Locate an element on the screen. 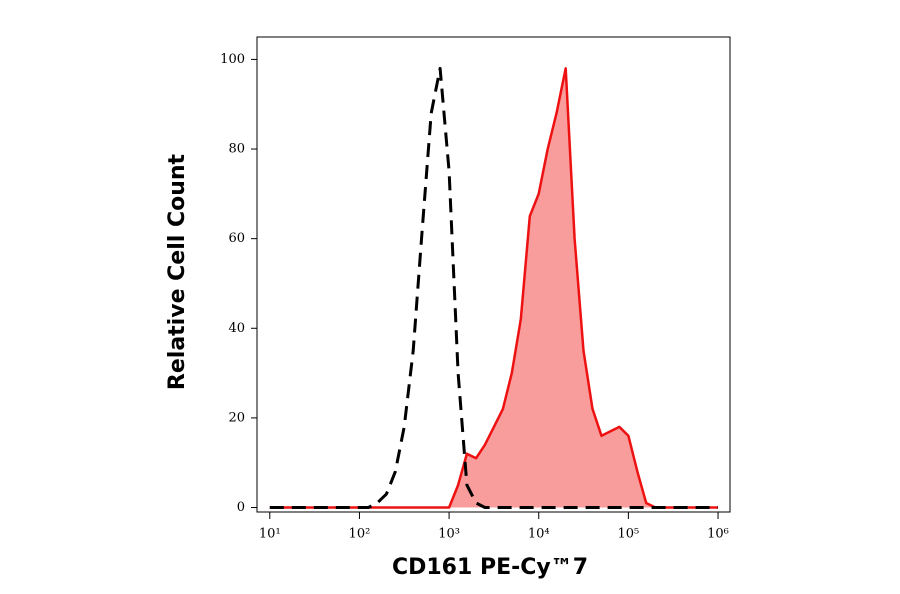  y-tick-label: 60 is located at coordinates (236, 238).